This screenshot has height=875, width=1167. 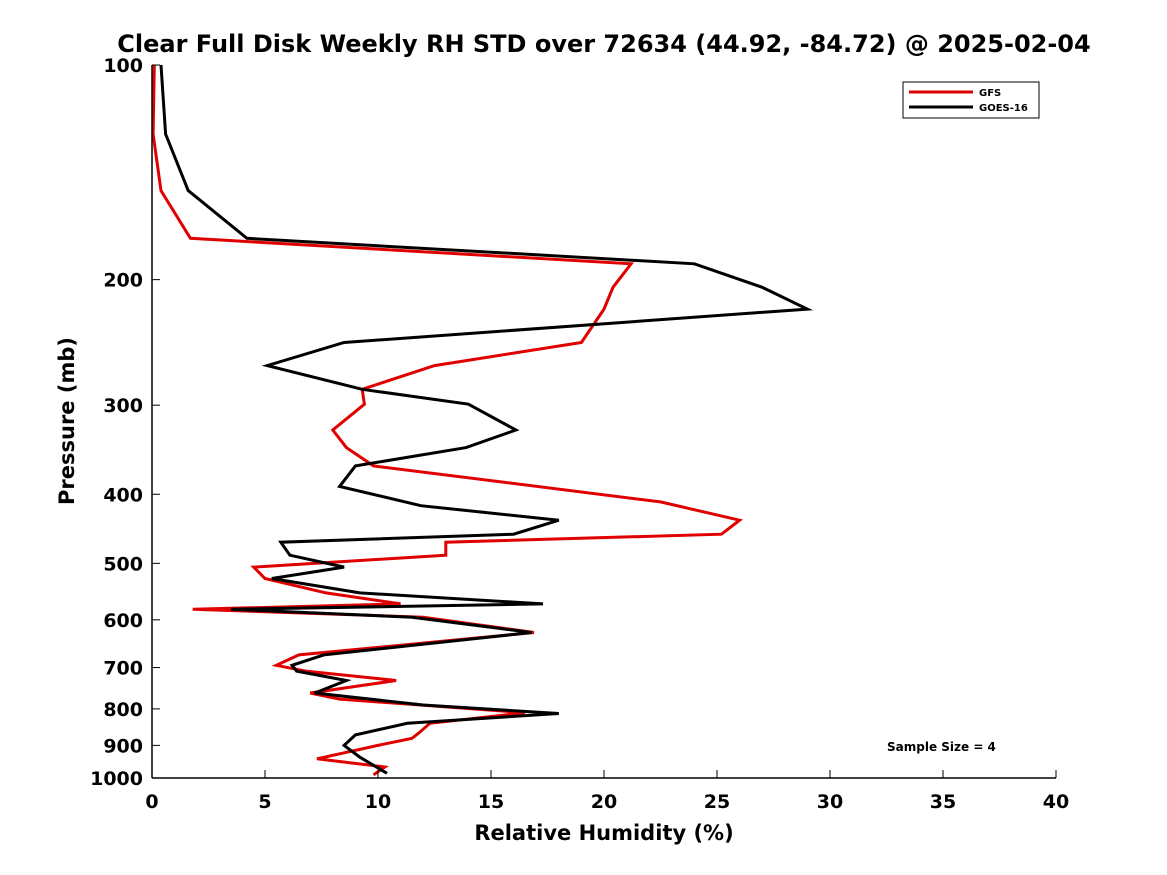 I want to click on y-axis-label: Pressure (mb), so click(x=67, y=421).